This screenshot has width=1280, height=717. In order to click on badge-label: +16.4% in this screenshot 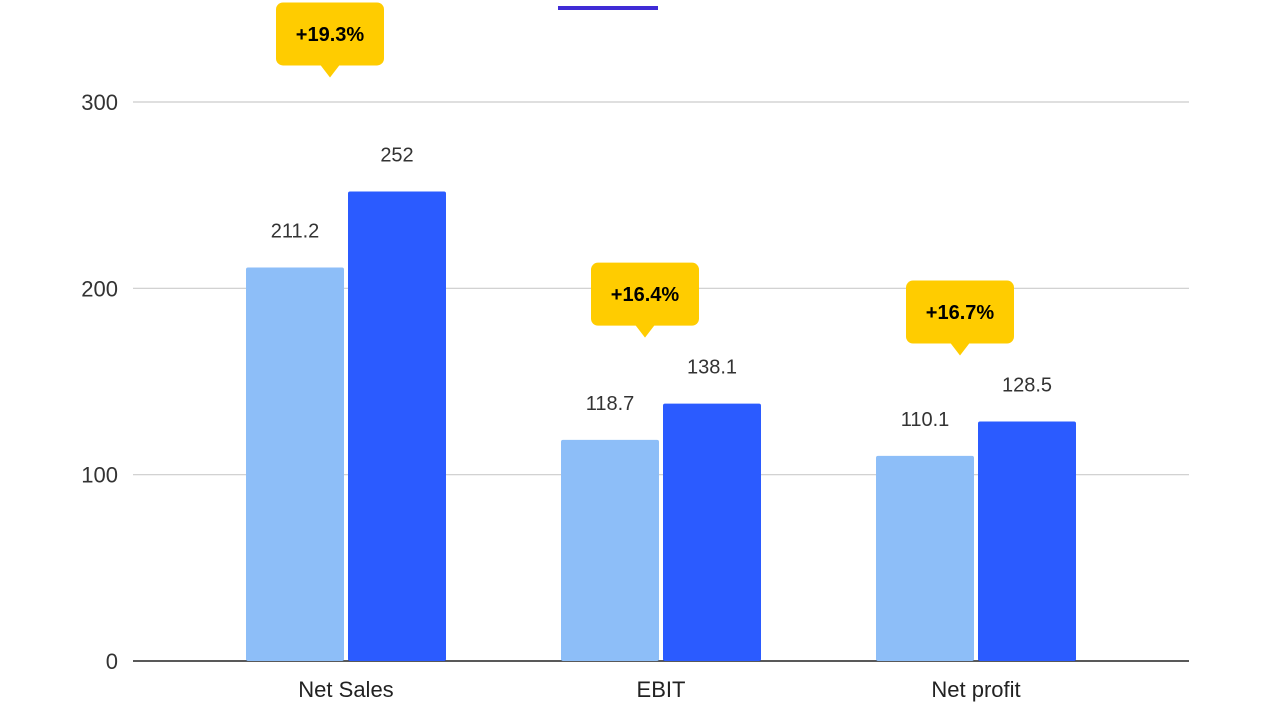, I will do `click(645, 295)`.